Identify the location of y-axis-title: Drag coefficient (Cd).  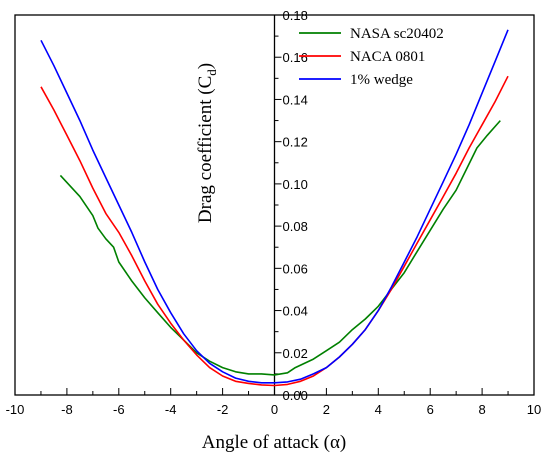
(207, 143).